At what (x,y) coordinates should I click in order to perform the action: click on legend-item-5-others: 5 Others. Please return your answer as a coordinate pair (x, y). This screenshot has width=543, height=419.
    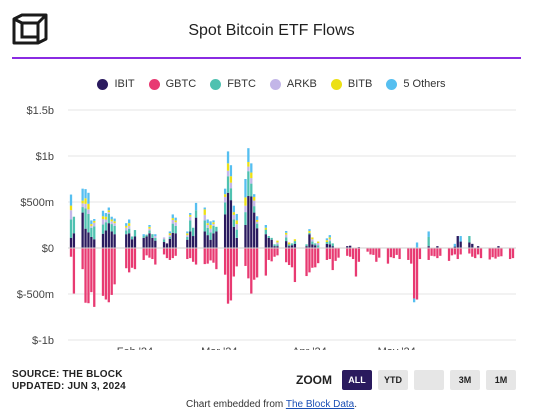
    Looking at the image, I should click on (416, 84).